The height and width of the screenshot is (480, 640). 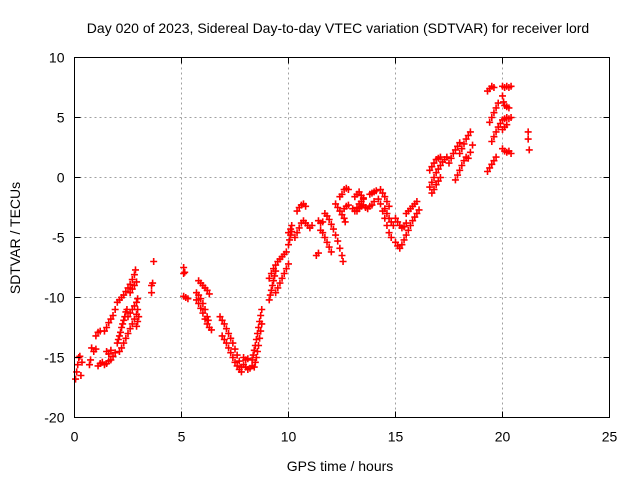 I want to click on x-tick-label: 25, so click(x=610, y=437).